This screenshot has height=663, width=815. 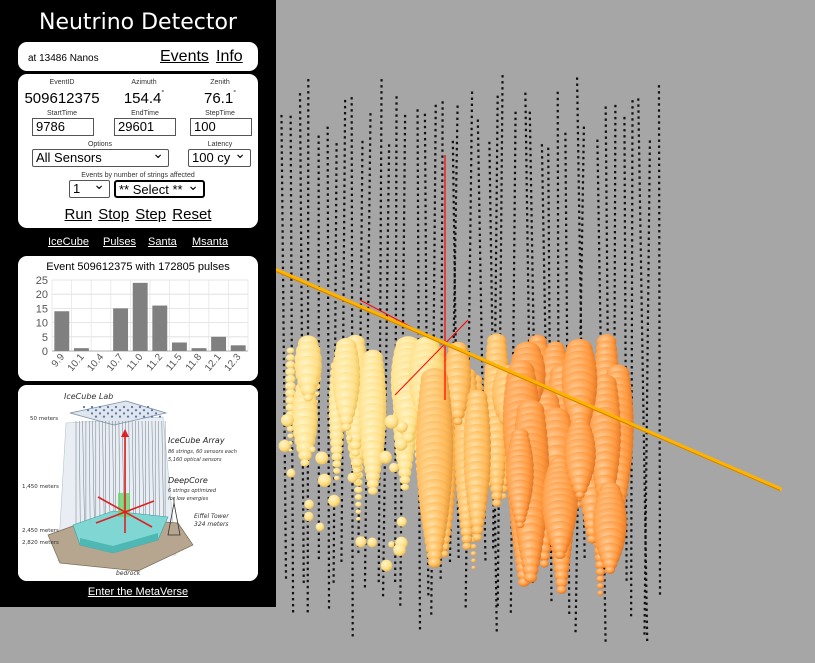 I want to click on santa-link: Santa, so click(x=162, y=242).